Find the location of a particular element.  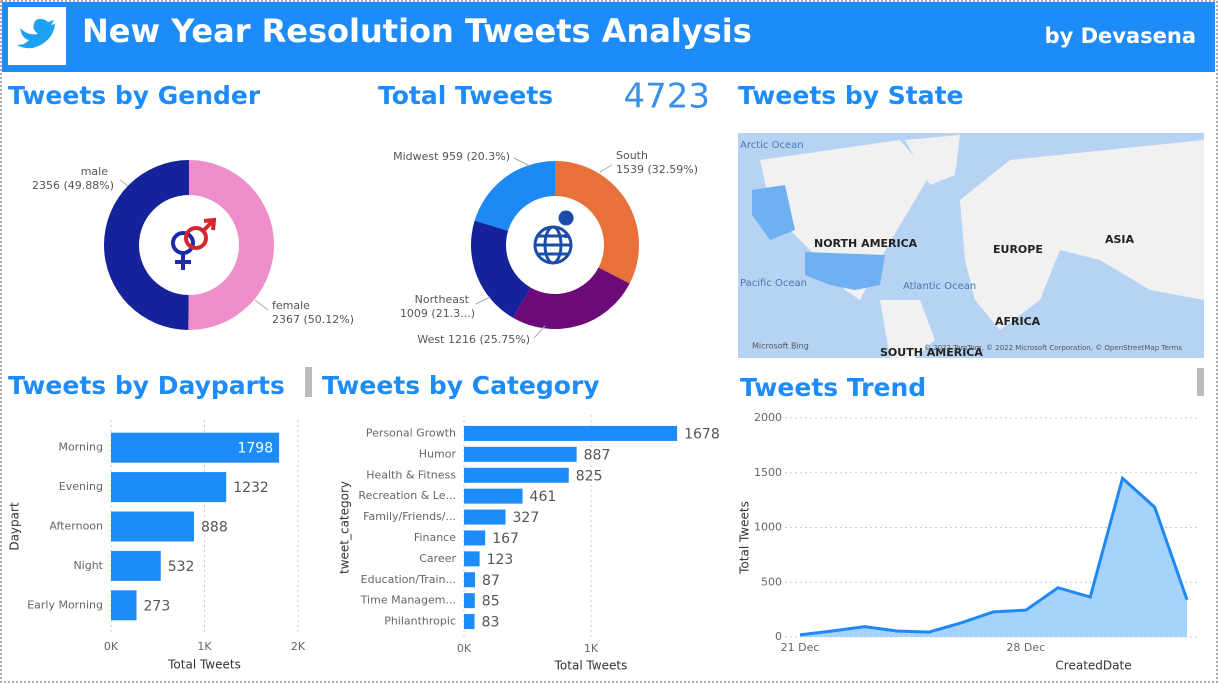

data-label: 888 is located at coordinates (214, 528).